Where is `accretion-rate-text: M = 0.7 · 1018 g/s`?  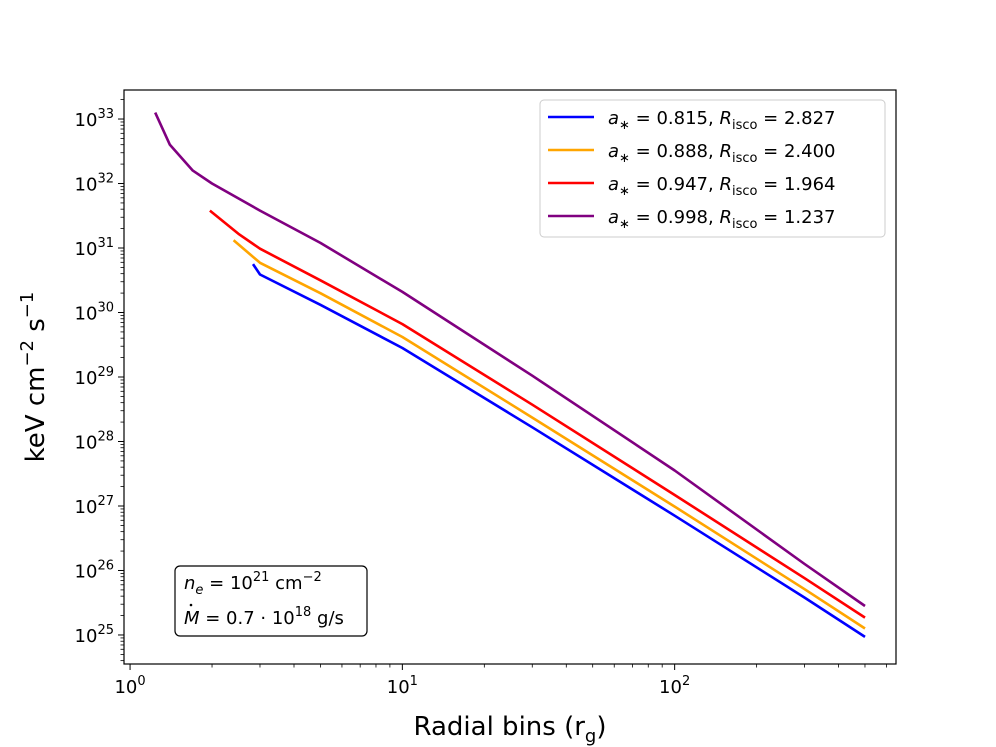 accretion-rate-text: M = 0.7 · 1018 g/s is located at coordinates (264, 617).